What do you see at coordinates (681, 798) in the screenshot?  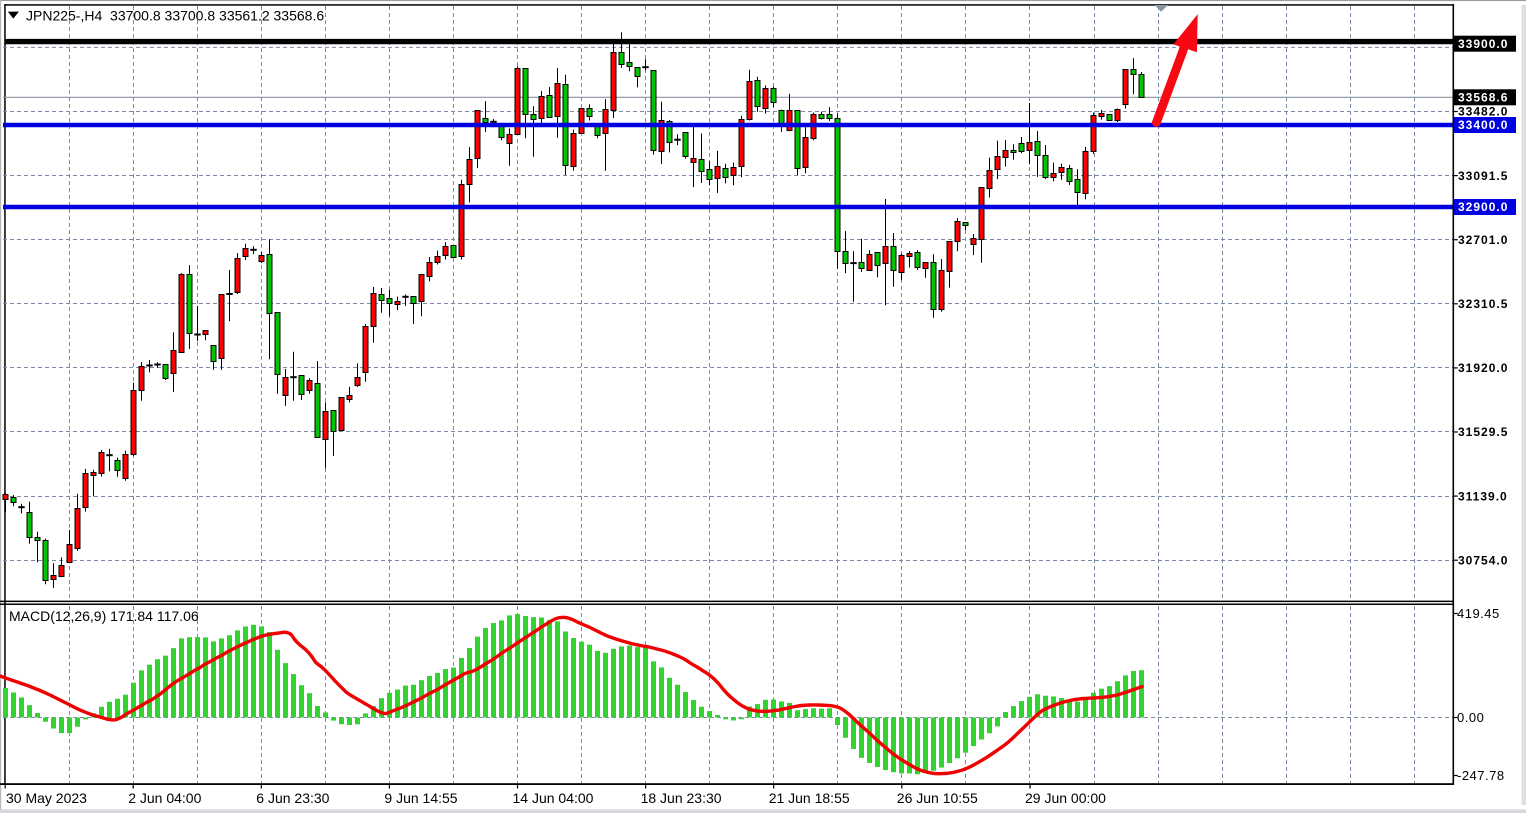 I see `svg-text: 18 Jun 23:30` at bounding box center [681, 798].